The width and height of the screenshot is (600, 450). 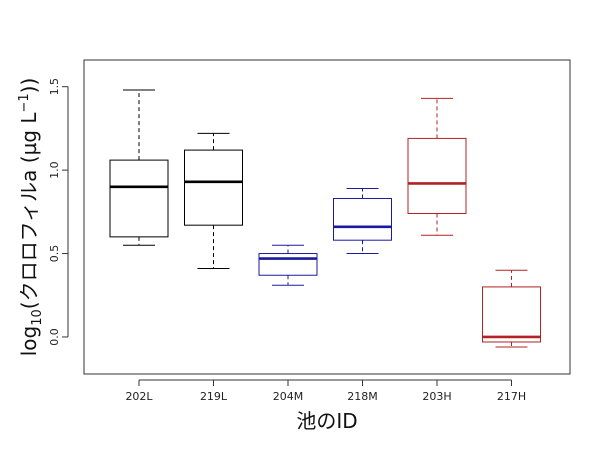 What do you see at coordinates (139, 396) in the screenshot?
I see `x-tick-label: 202L` at bounding box center [139, 396].